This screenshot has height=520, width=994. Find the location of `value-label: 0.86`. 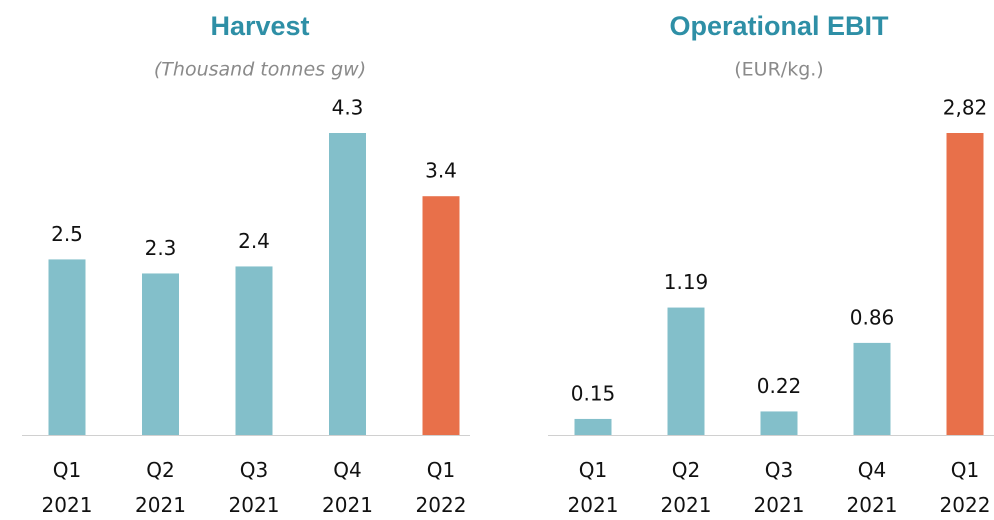

value-label: 0.86 is located at coordinates (872, 317).